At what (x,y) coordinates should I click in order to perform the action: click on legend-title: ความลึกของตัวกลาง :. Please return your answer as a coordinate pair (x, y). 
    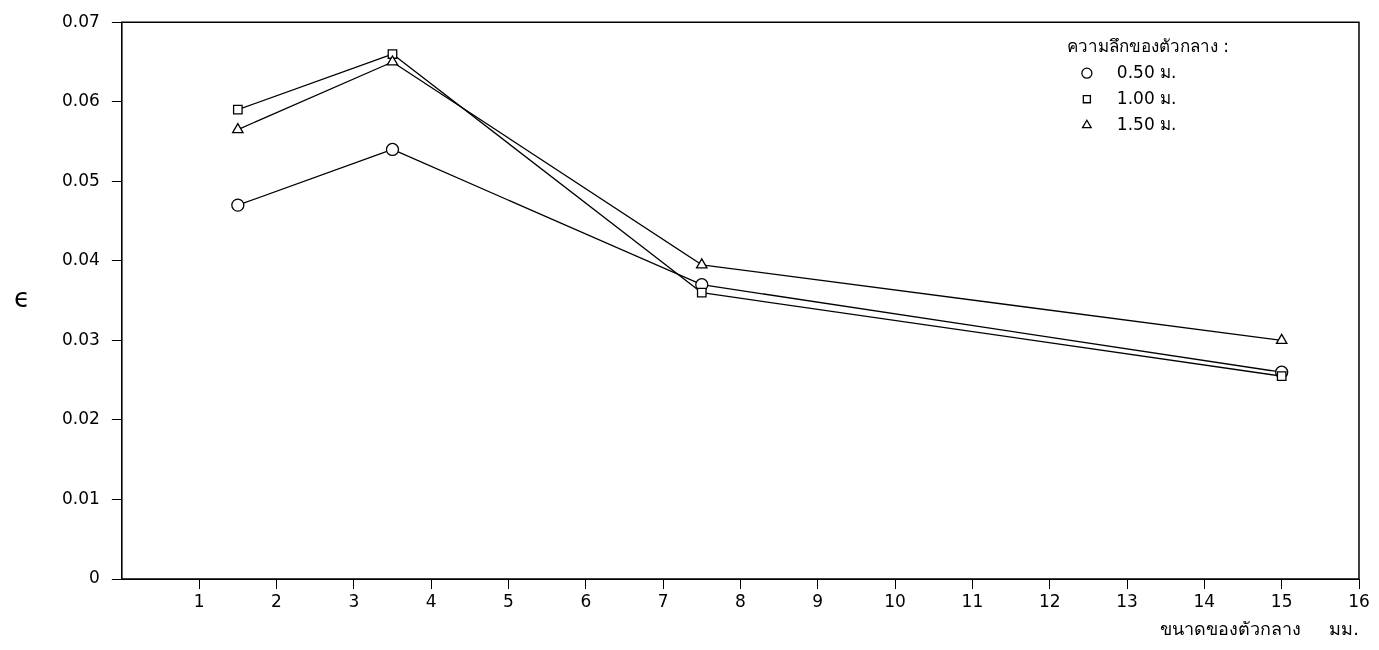
    Looking at the image, I should click on (1148, 45).